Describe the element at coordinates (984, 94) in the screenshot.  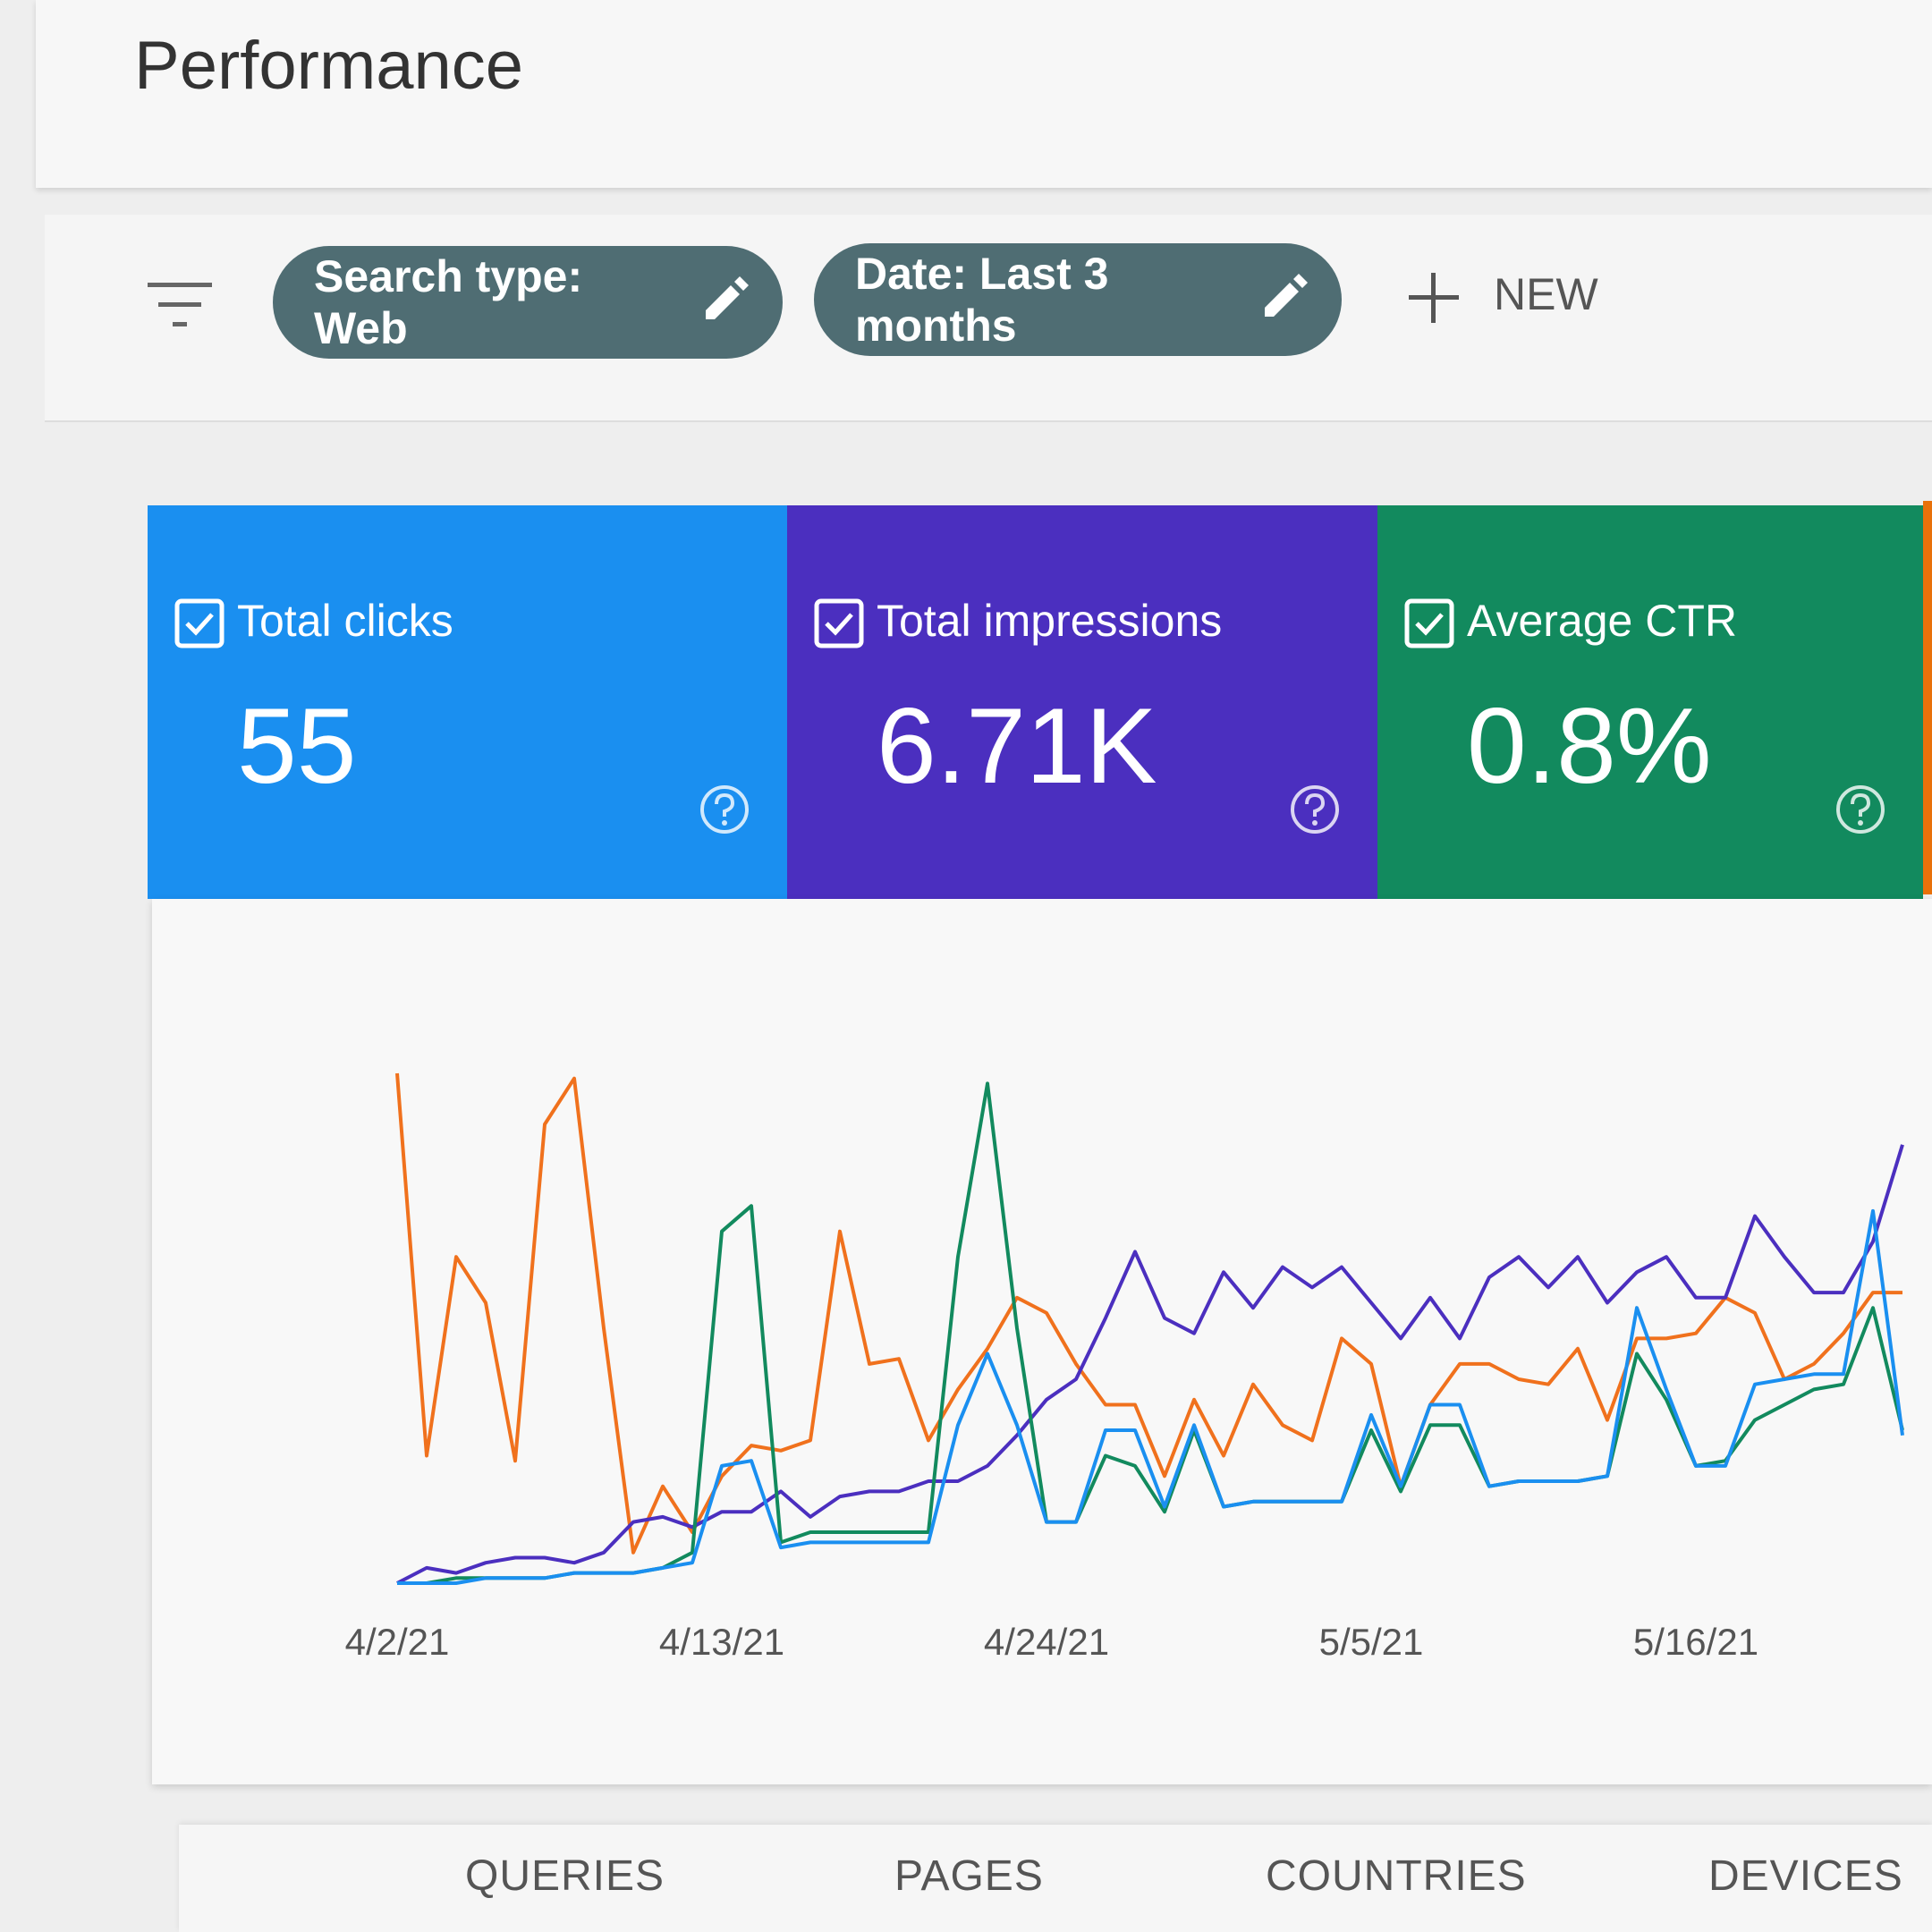
I see `header-bar` at that location.